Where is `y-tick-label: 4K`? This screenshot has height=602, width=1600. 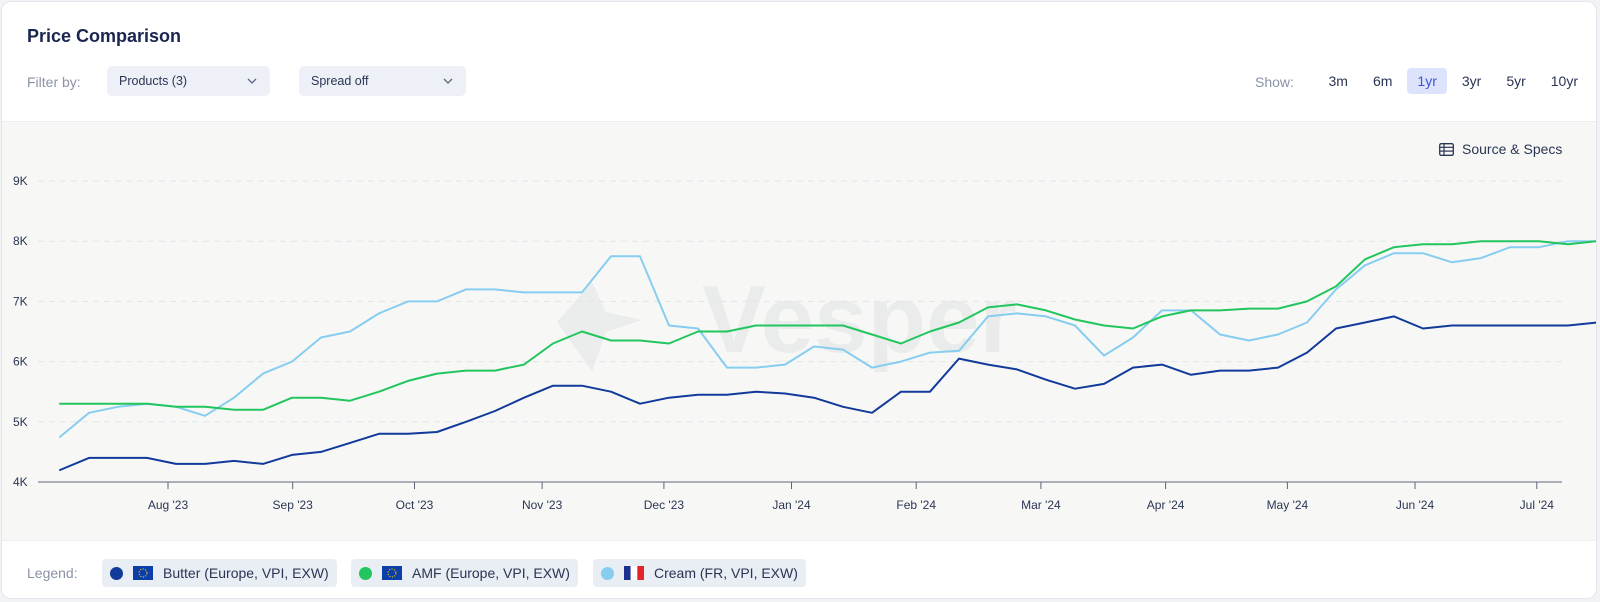 y-tick-label: 4K is located at coordinates (20, 482).